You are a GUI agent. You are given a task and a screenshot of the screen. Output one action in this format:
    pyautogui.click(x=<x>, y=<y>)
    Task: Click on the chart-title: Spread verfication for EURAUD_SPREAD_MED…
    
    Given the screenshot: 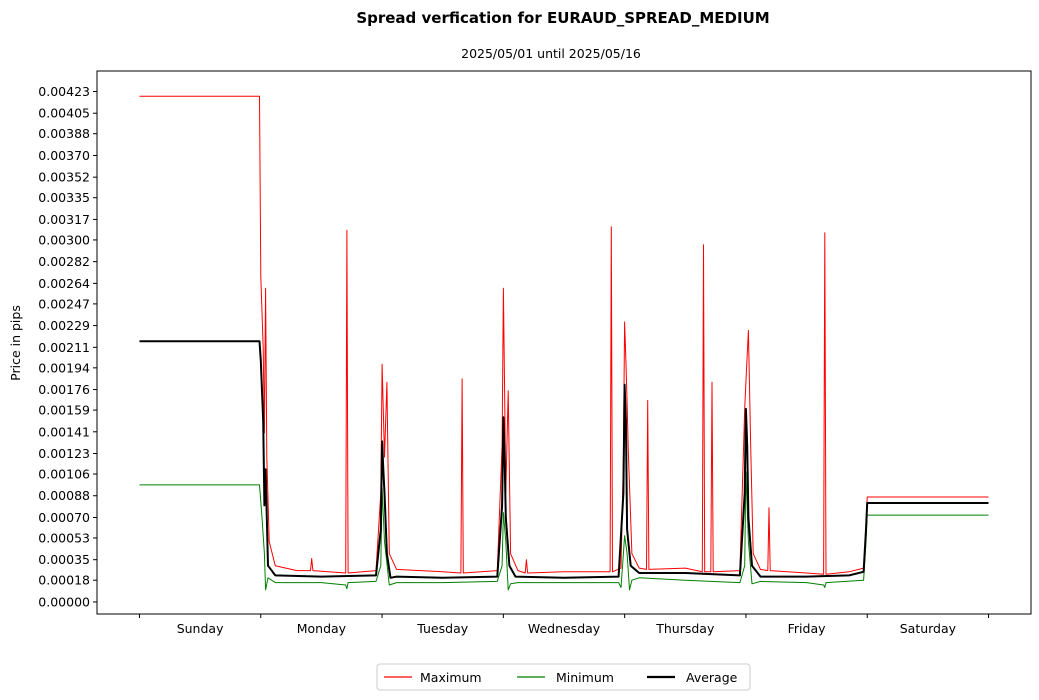 What is the action you would take?
    pyautogui.click(x=562, y=18)
    